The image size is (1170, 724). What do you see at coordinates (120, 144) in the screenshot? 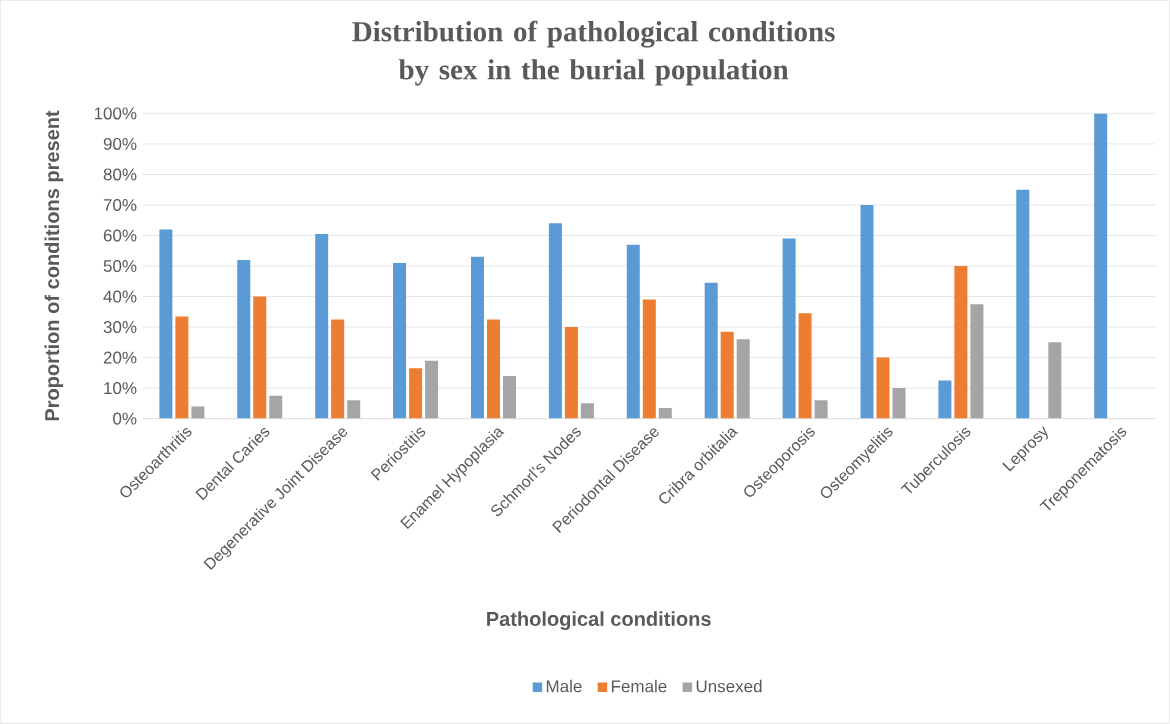
I see `y-tick-label: 90%` at bounding box center [120, 144].